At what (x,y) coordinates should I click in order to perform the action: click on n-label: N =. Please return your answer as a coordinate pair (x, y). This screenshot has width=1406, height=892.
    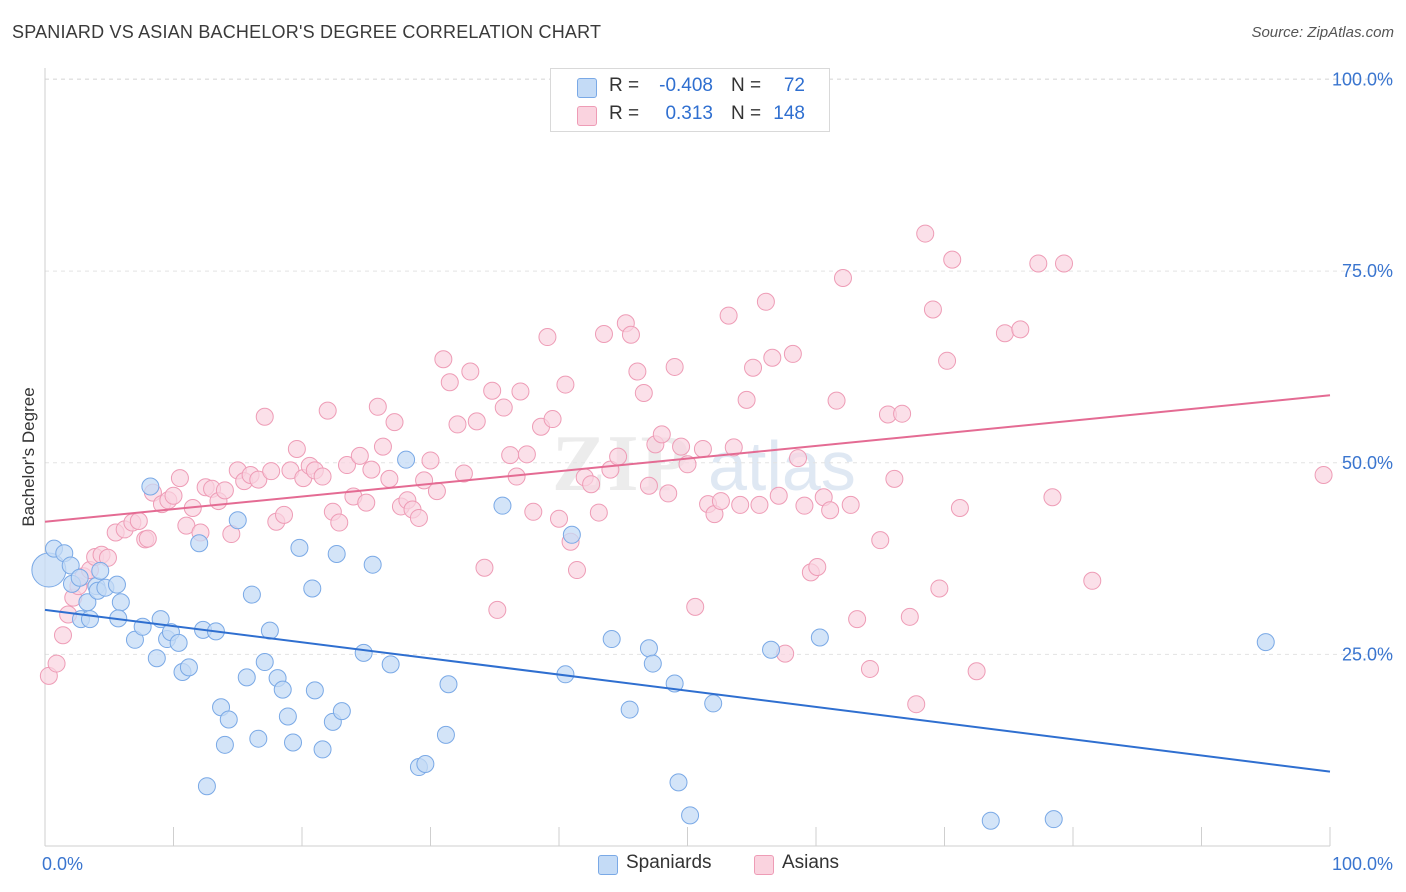
    Looking at the image, I should click on (746, 85).